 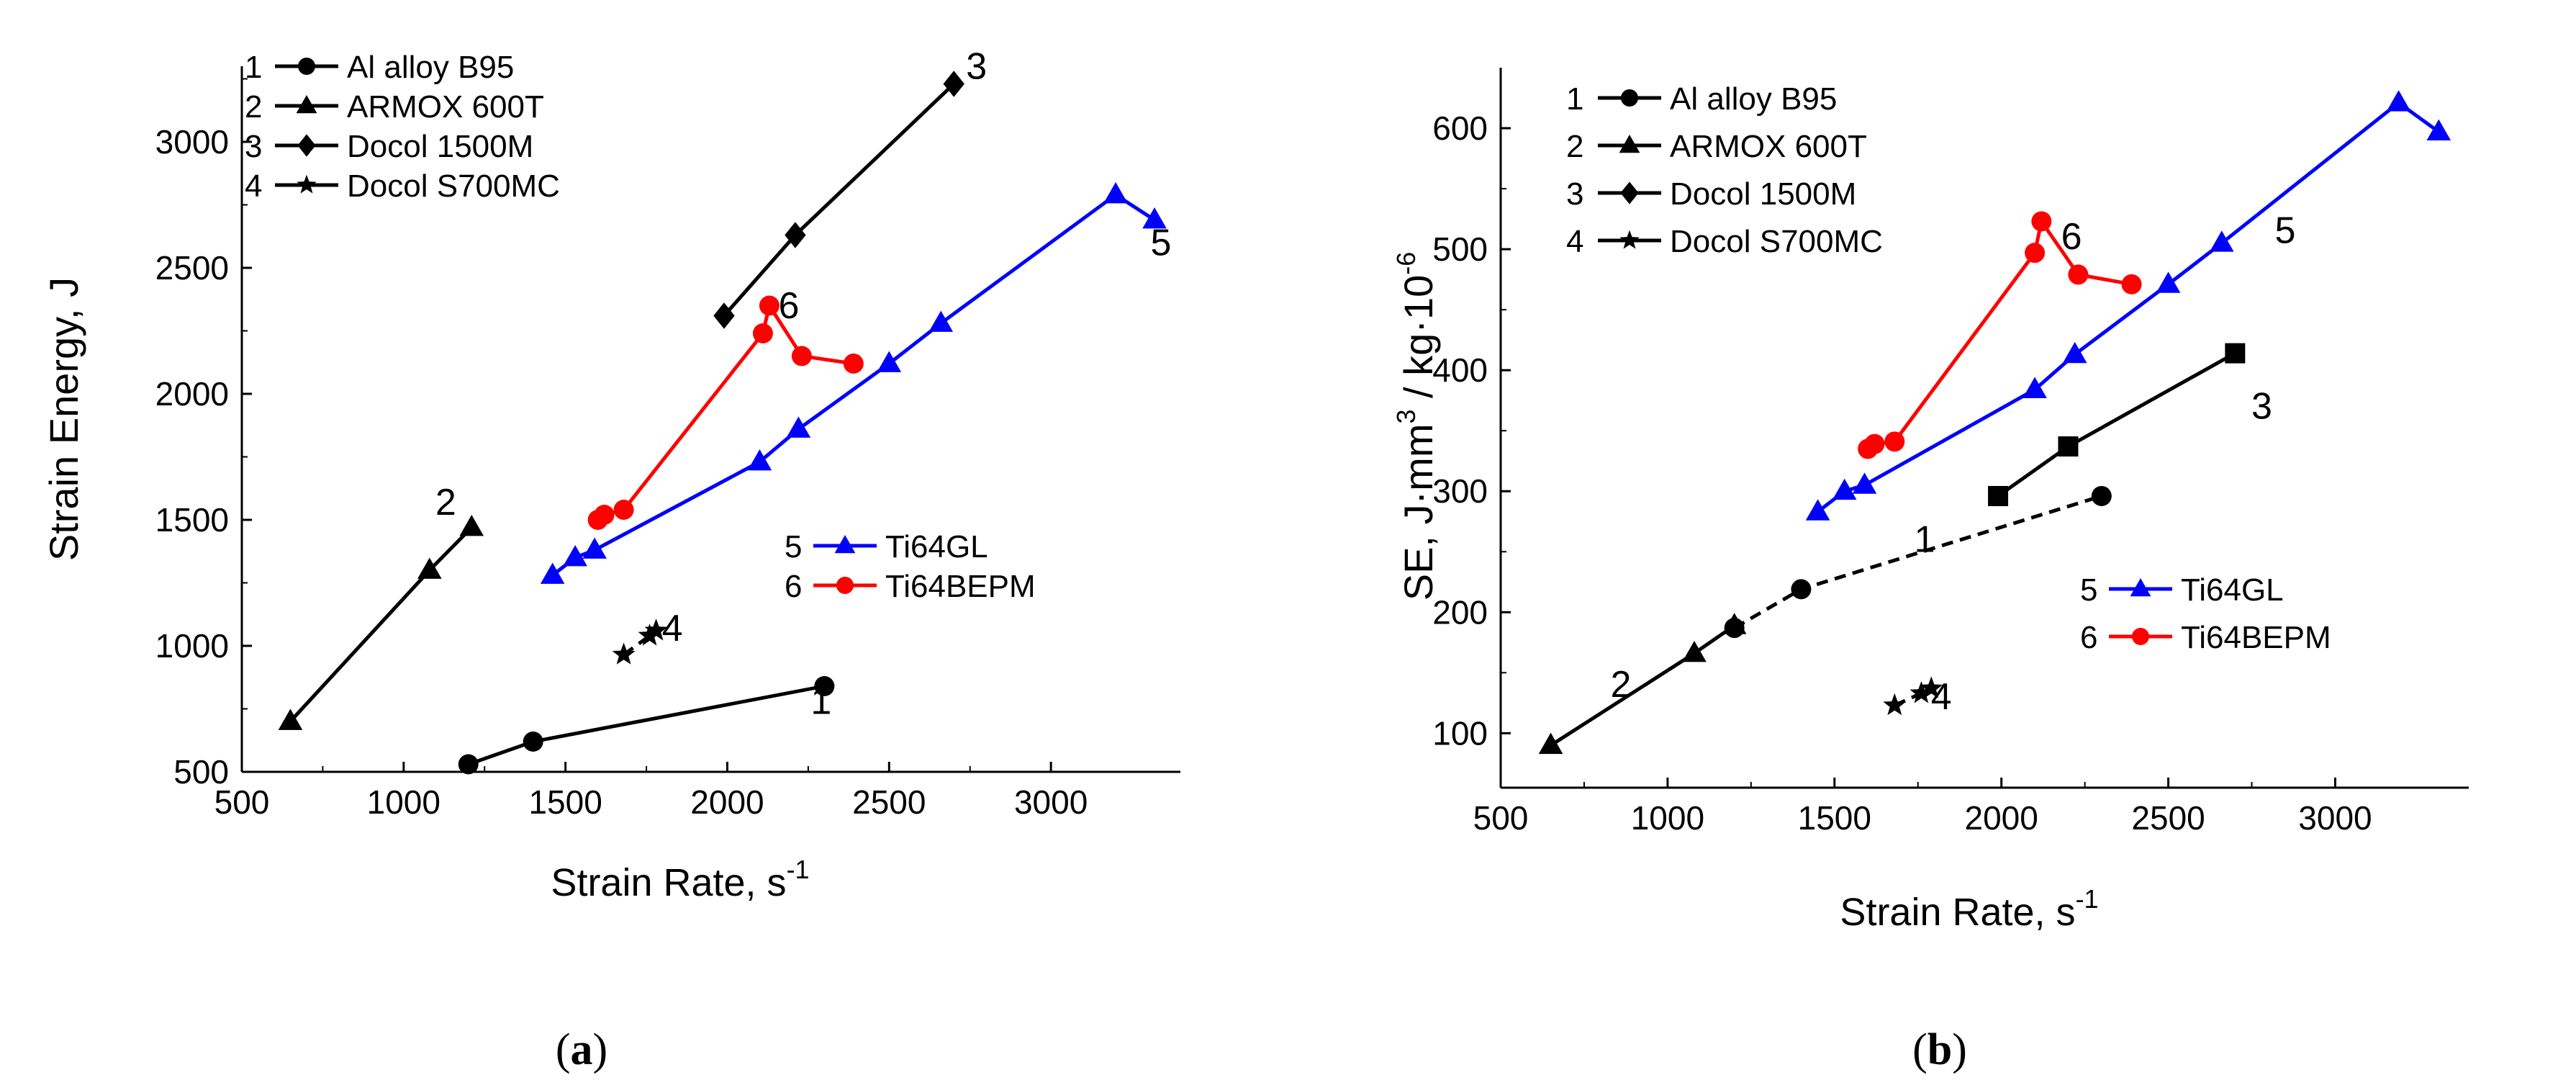 I want to click on x-tick-label: 1500, so click(x=1835, y=818).